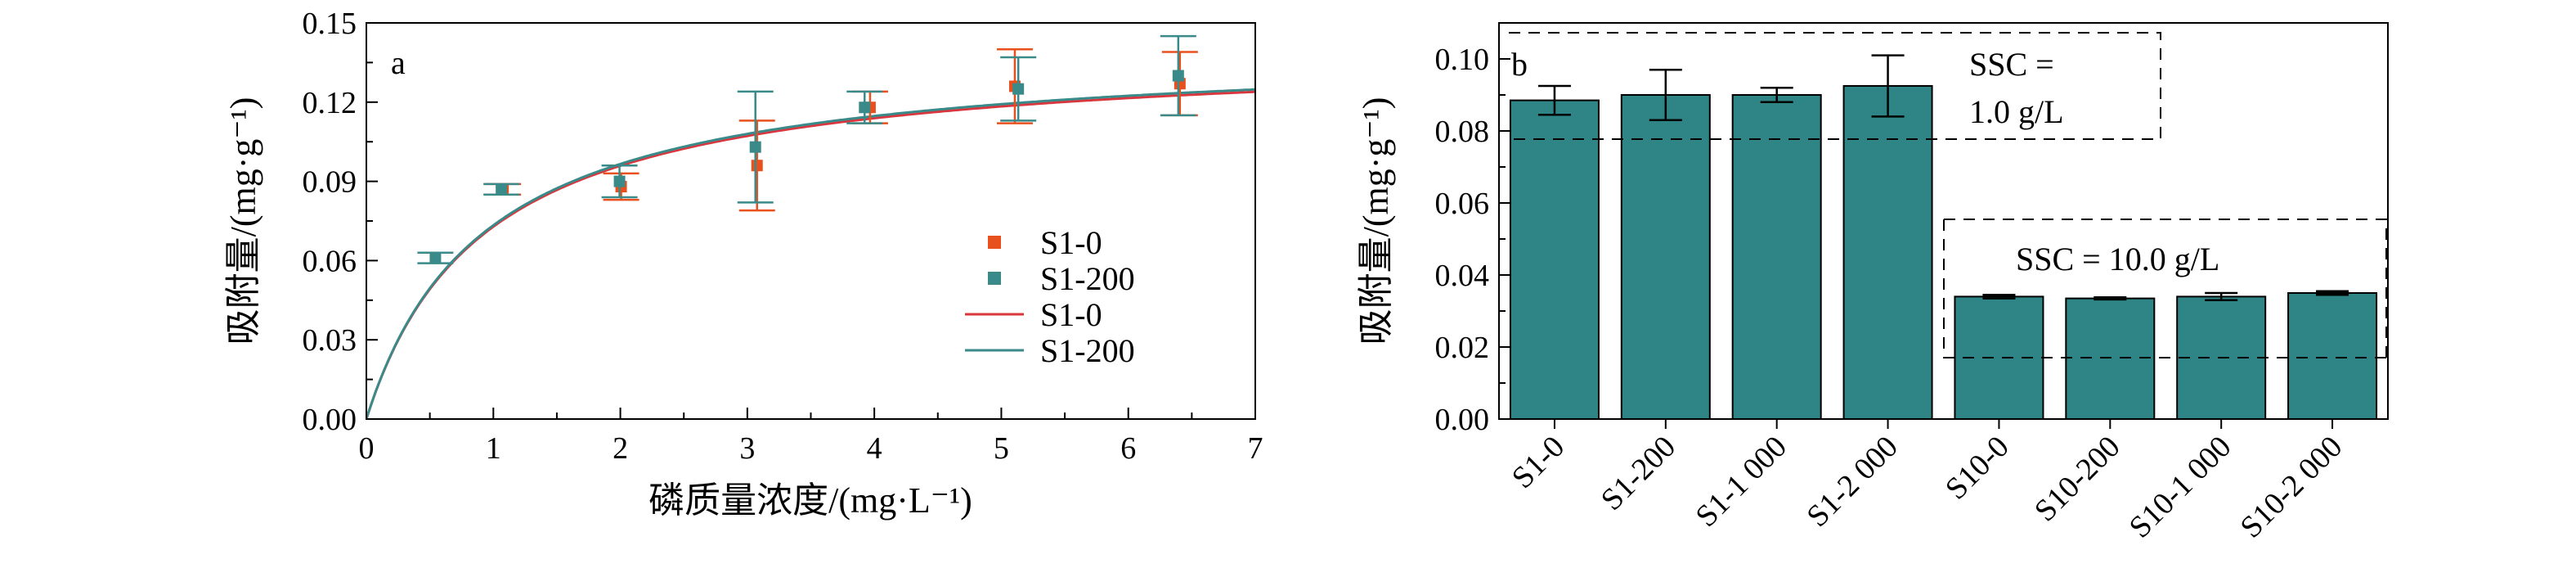 The height and width of the screenshot is (586, 2576). Describe the element at coordinates (330, 183) in the screenshot. I see `y-tick-label: 0.09` at that location.